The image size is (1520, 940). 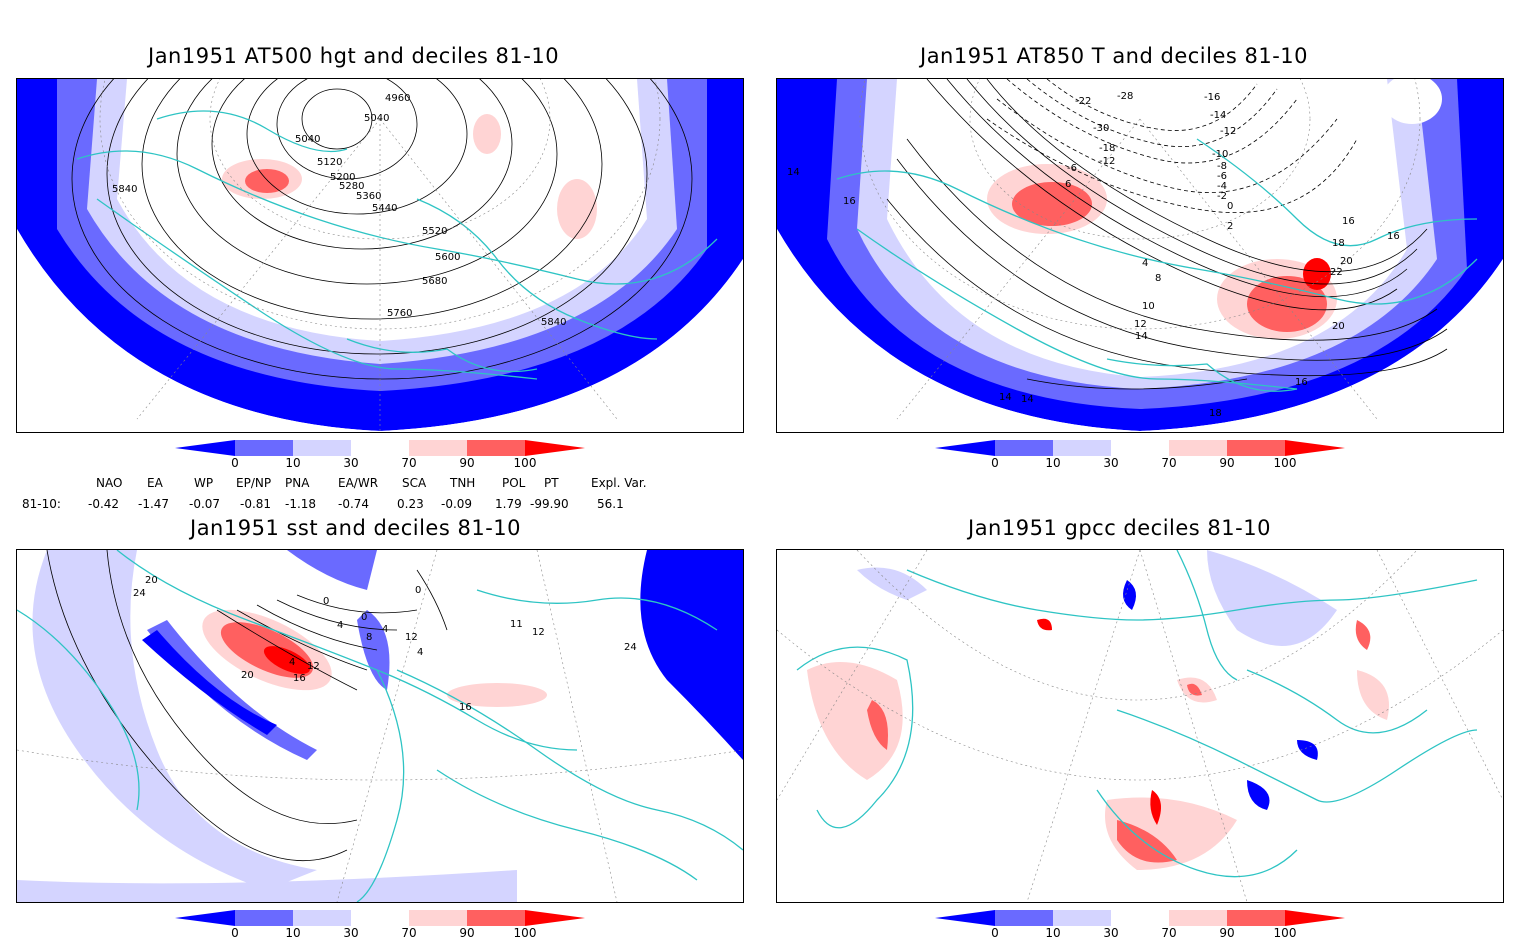 I want to click on index-name: PNA, so click(x=297, y=483).